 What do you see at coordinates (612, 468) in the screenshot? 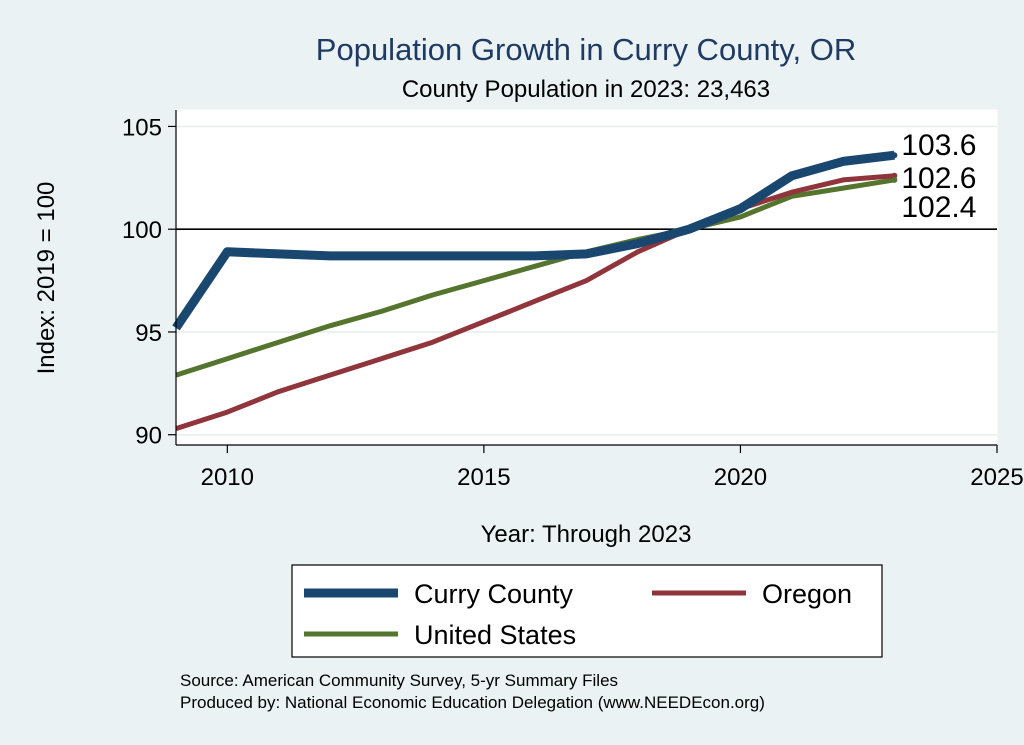
I see `x-ticks: 2010 2015 2020 2025` at bounding box center [612, 468].